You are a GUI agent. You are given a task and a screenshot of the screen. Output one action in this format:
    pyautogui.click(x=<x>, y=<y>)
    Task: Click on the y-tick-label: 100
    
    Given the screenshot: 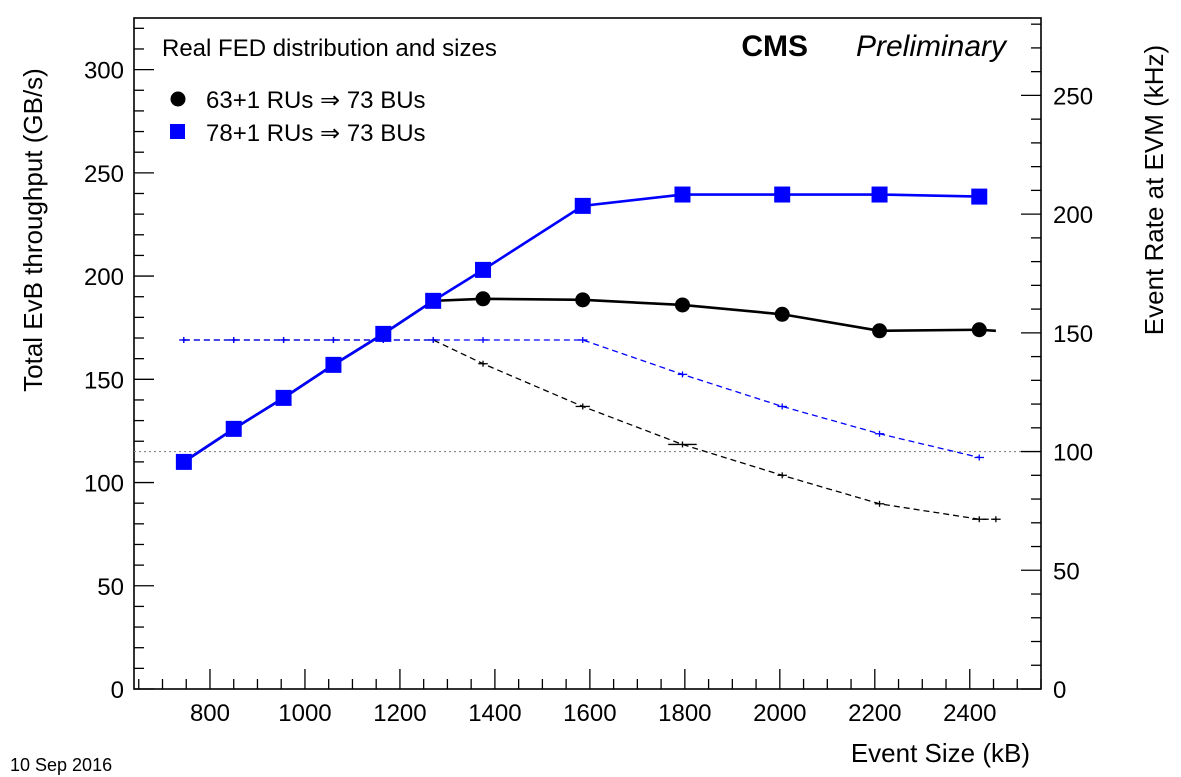 What is the action you would take?
    pyautogui.click(x=104, y=484)
    